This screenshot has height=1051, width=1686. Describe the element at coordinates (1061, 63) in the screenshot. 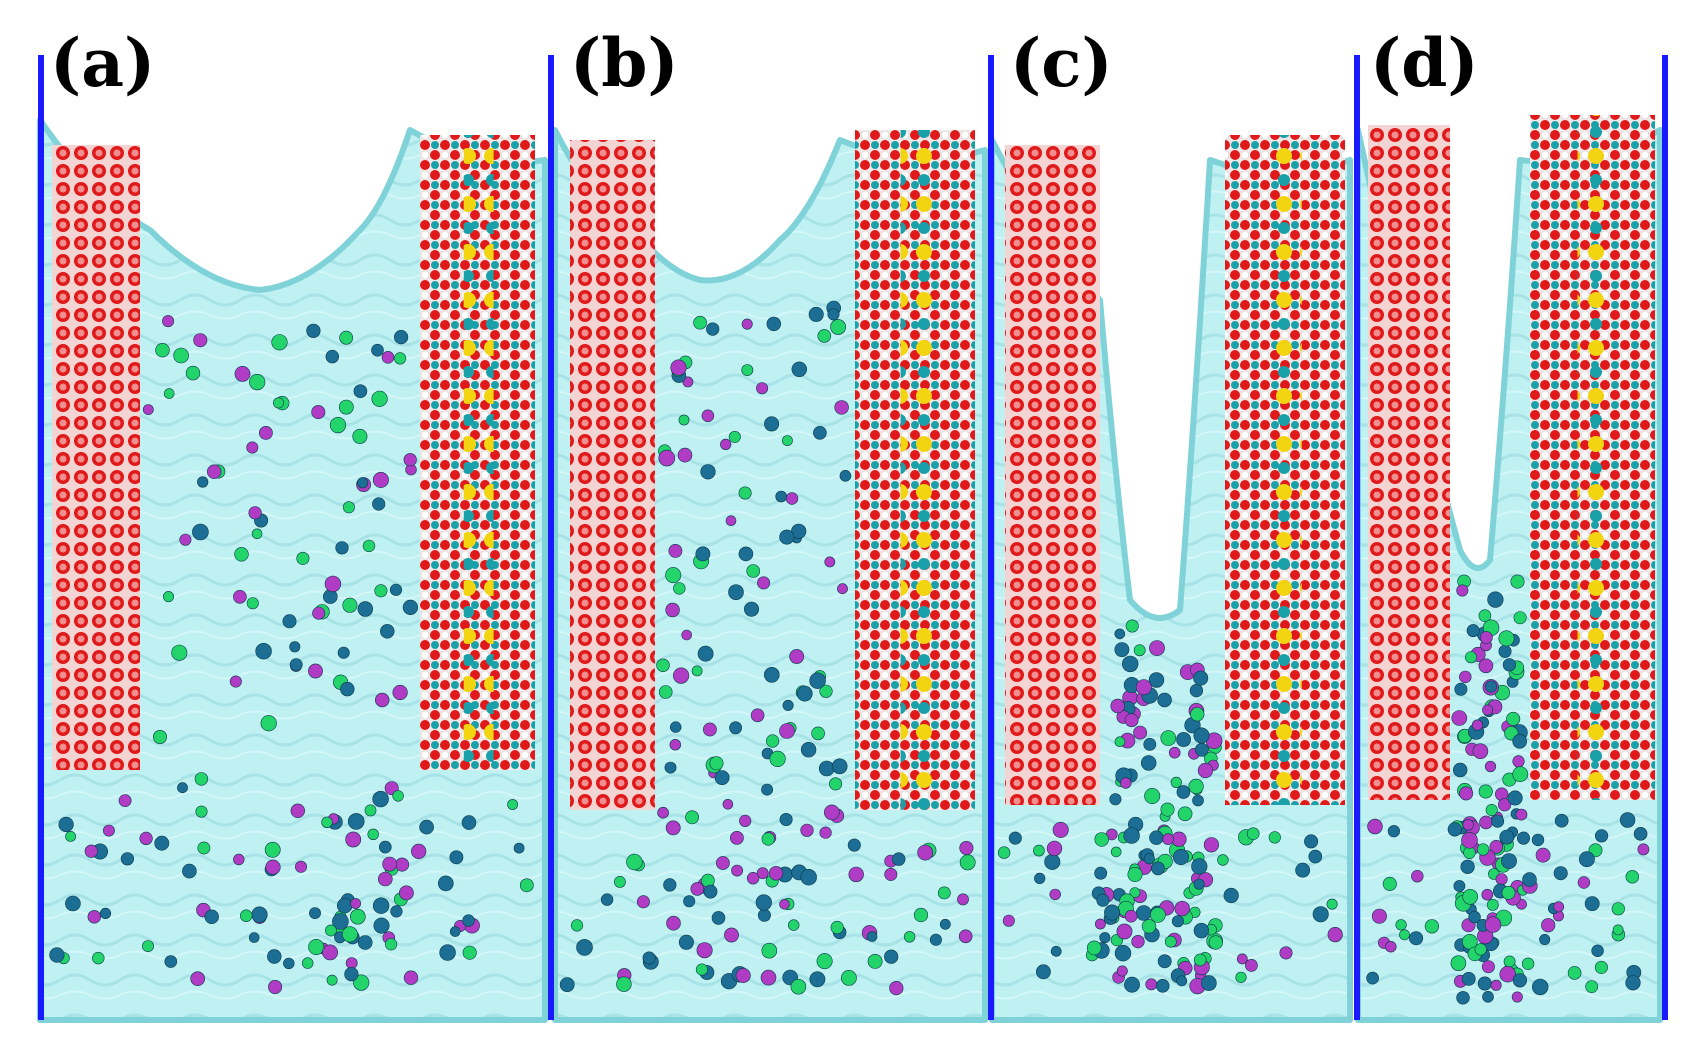

I see `panel-label-c: (c)` at that location.